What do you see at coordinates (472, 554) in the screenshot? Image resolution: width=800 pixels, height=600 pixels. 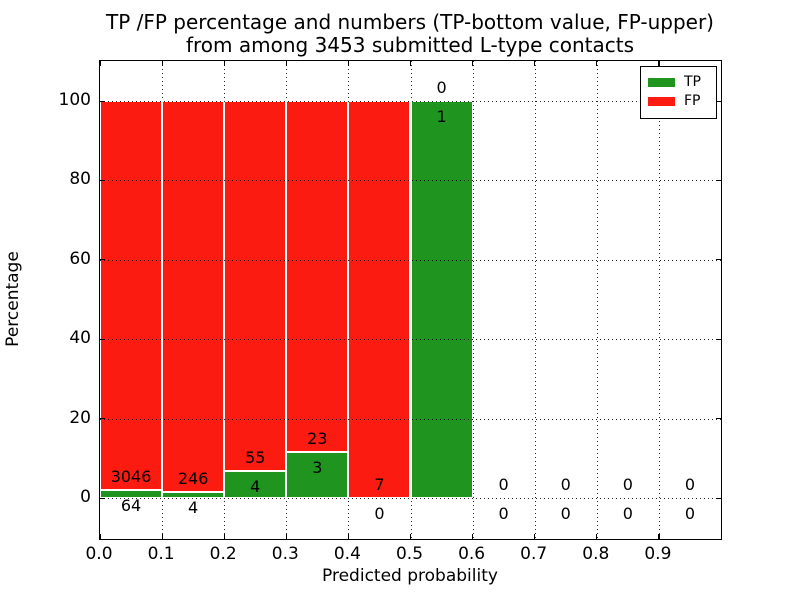 I see `x-tick-label: 0.6` at bounding box center [472, 554].